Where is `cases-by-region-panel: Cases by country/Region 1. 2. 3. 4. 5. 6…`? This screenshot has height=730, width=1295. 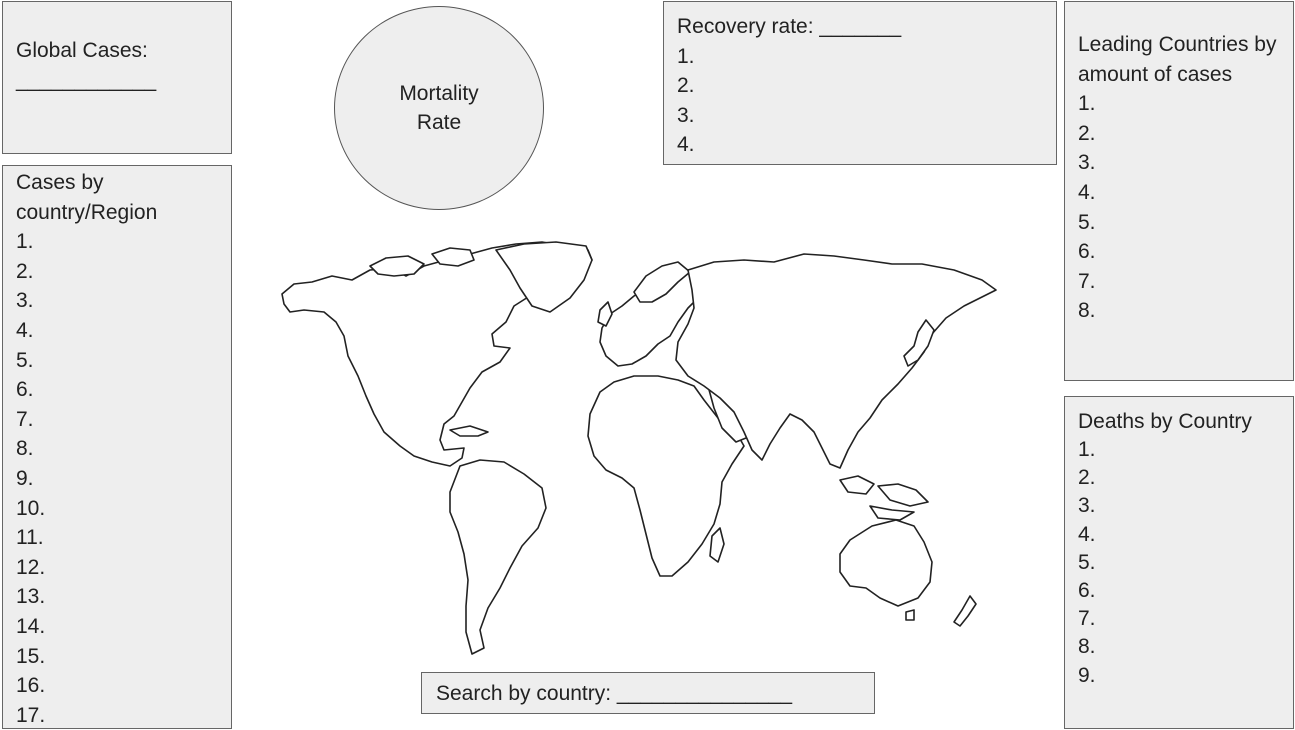 cases-by-region-panel: Cases by country/Region 1. 2. 3. 4. 5. 6… is located at coordinates (117, 447).